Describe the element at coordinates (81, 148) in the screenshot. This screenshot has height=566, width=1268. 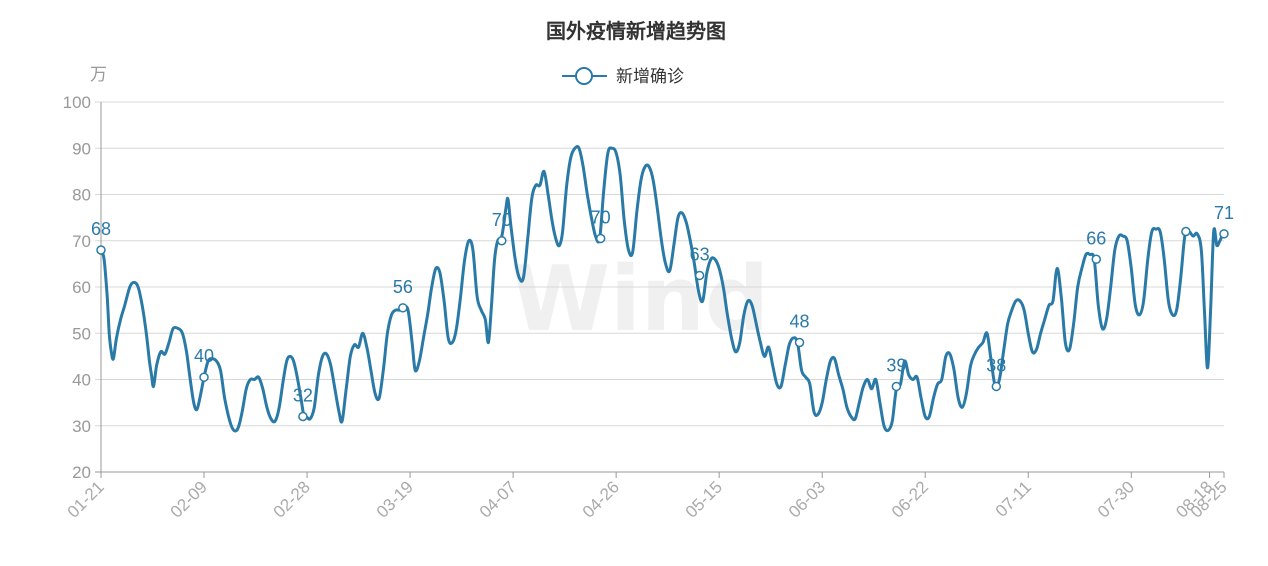
I see `y-tick-label: 90` at that location.